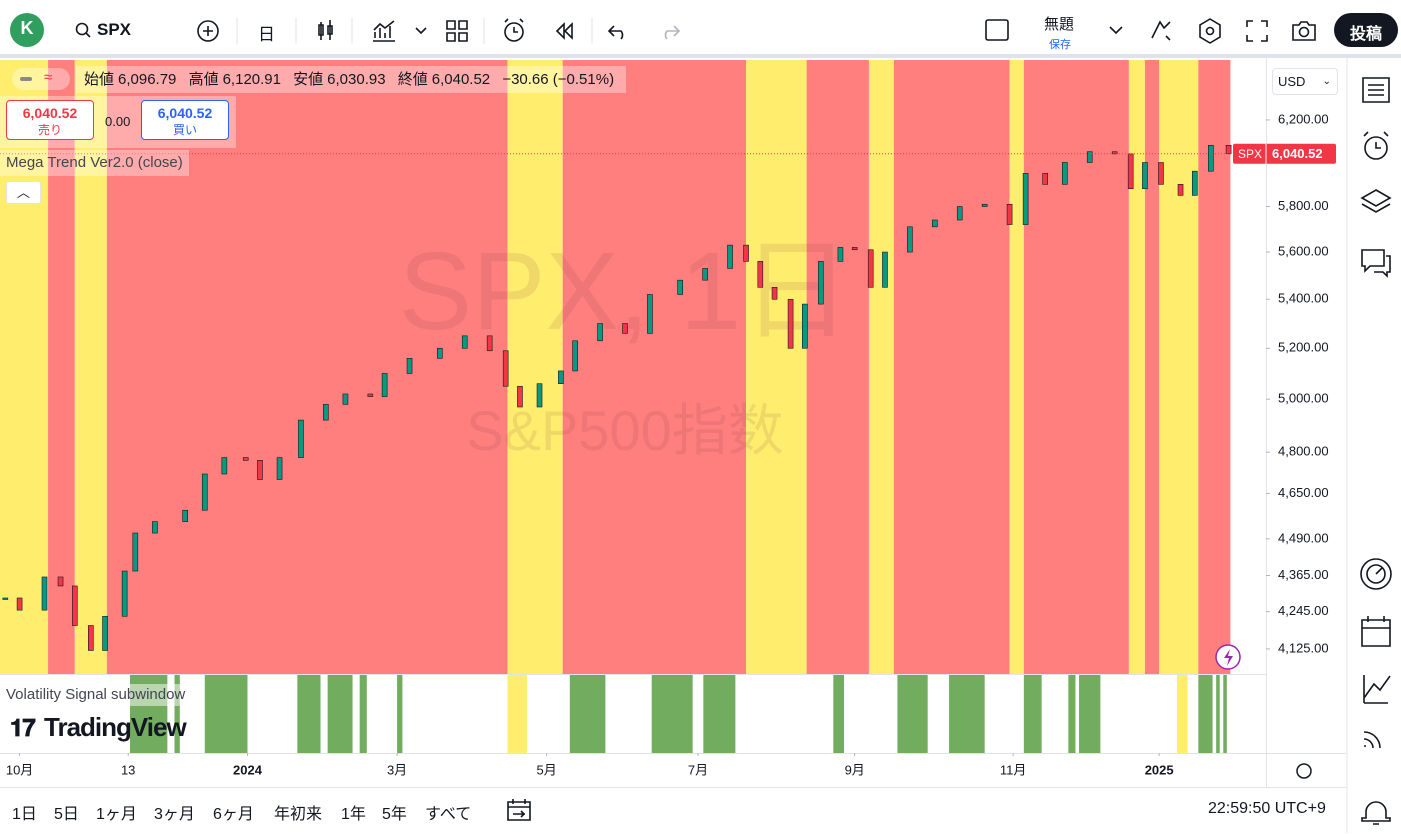  I want to click on layout-menu, so click(1116, 30).